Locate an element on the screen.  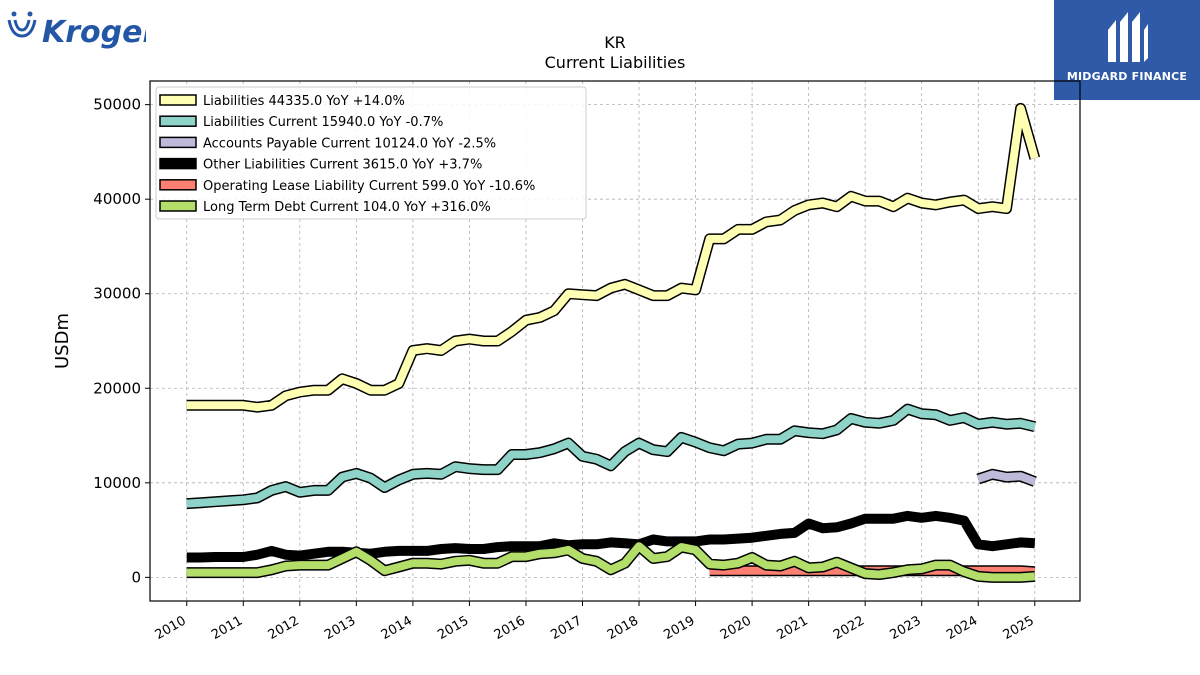
x-tick-label: 2012 is located at coordinates (284, 628).